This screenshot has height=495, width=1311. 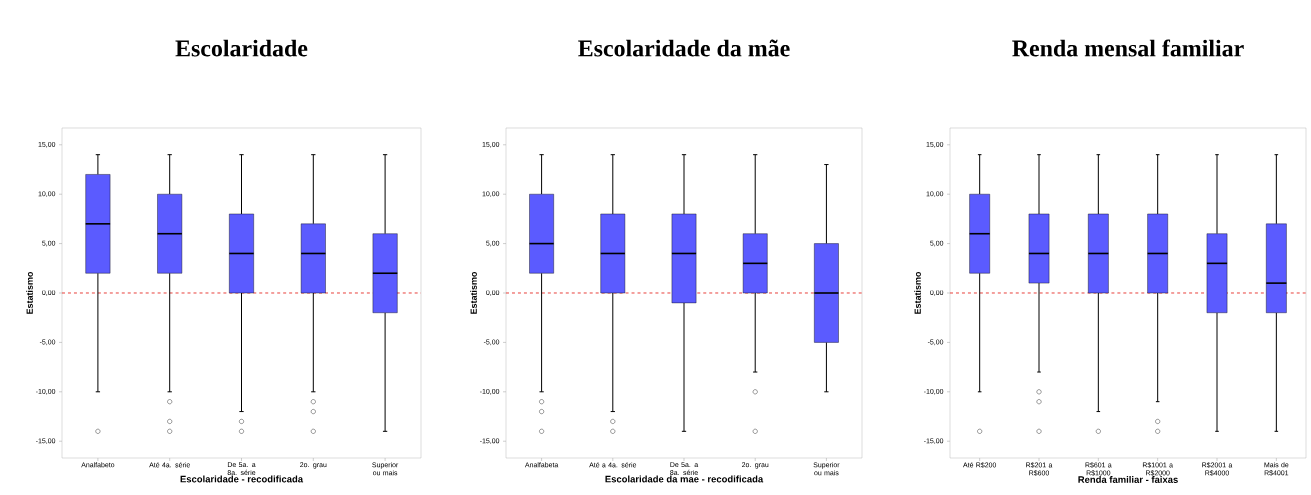 I want to click on chart-title: Escolaridade da mãe, so click(x=684, y=48).